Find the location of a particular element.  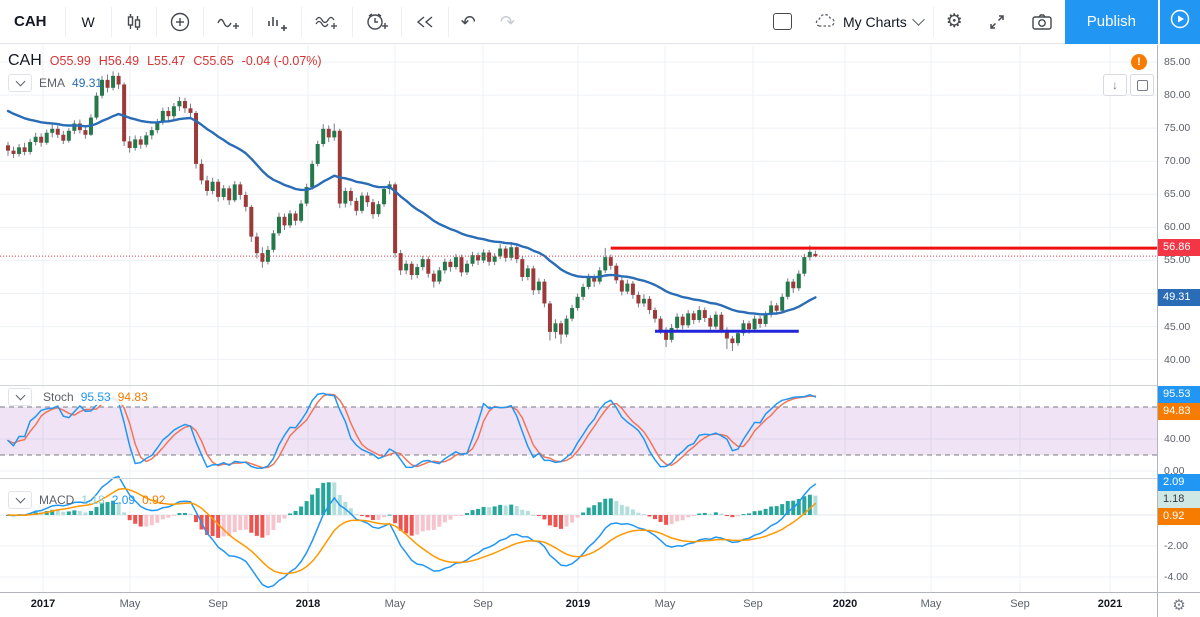

legend-symbol: CAH is located at coordinates (25, 60).